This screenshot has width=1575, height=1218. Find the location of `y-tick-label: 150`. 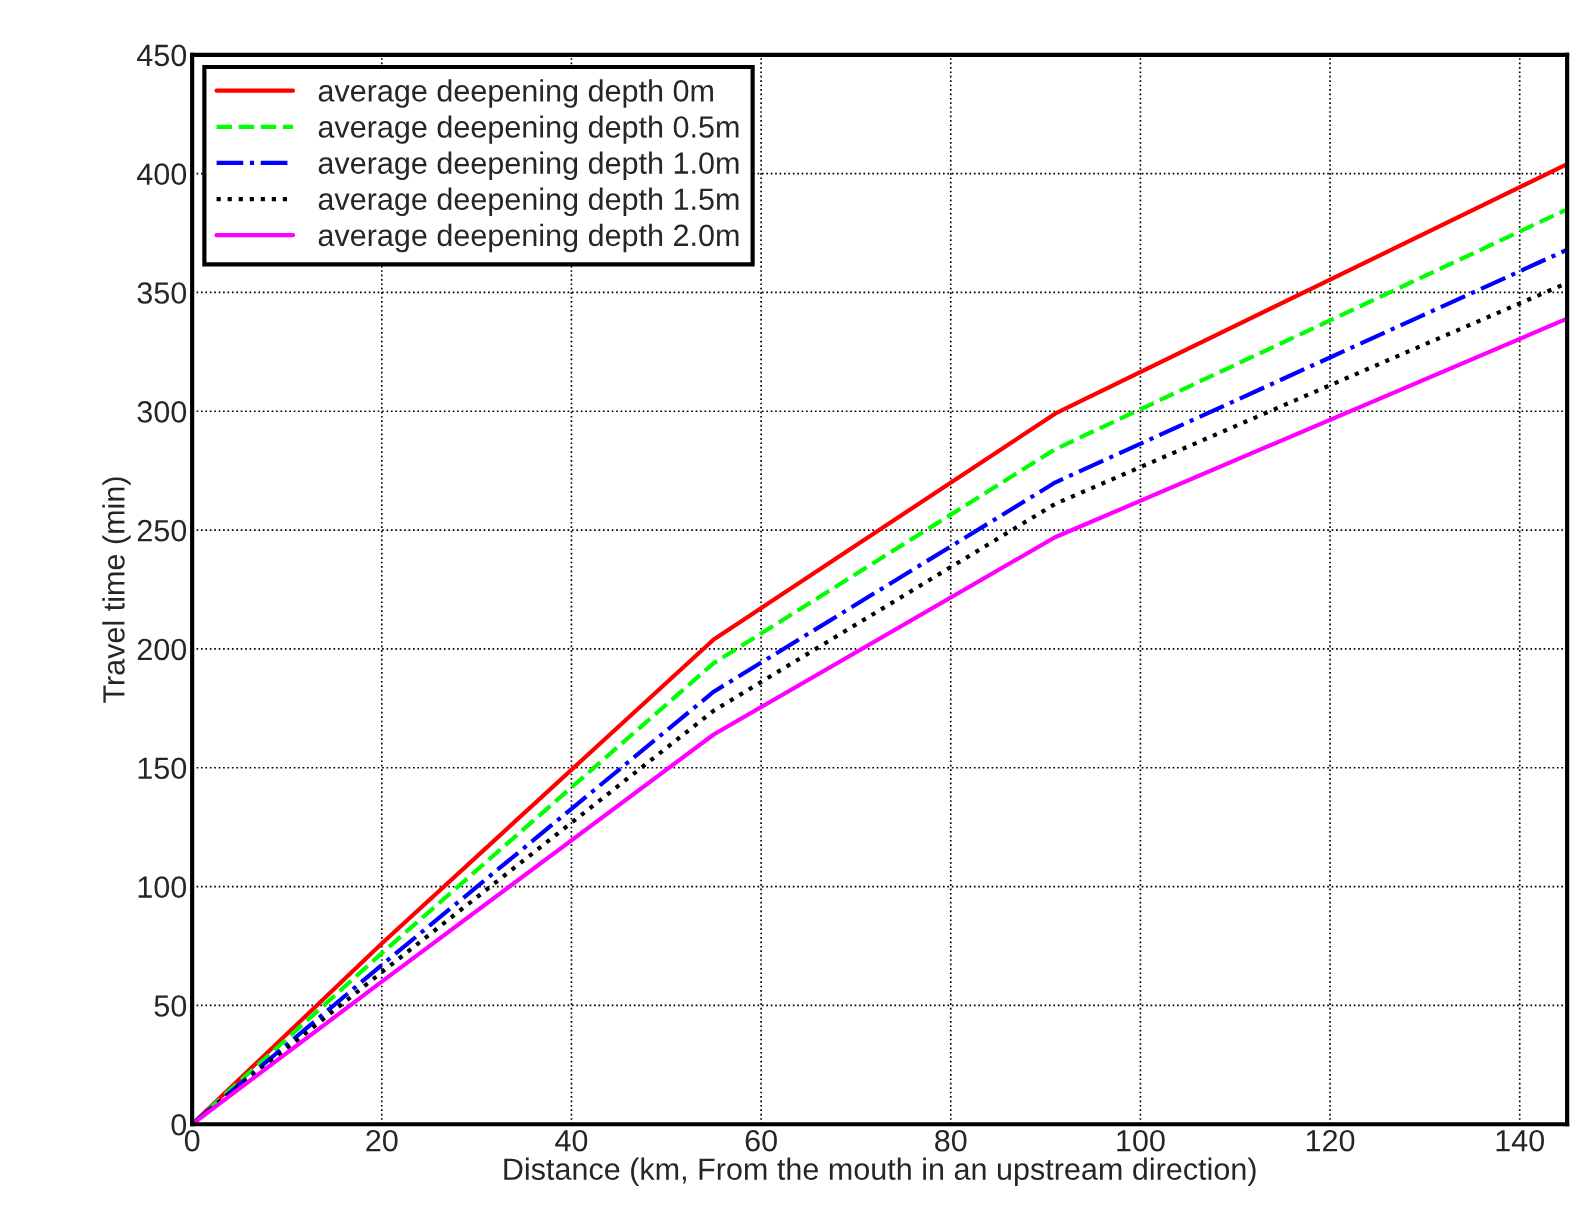

y-tick-label: 150 is located at coordinates (162, 768).